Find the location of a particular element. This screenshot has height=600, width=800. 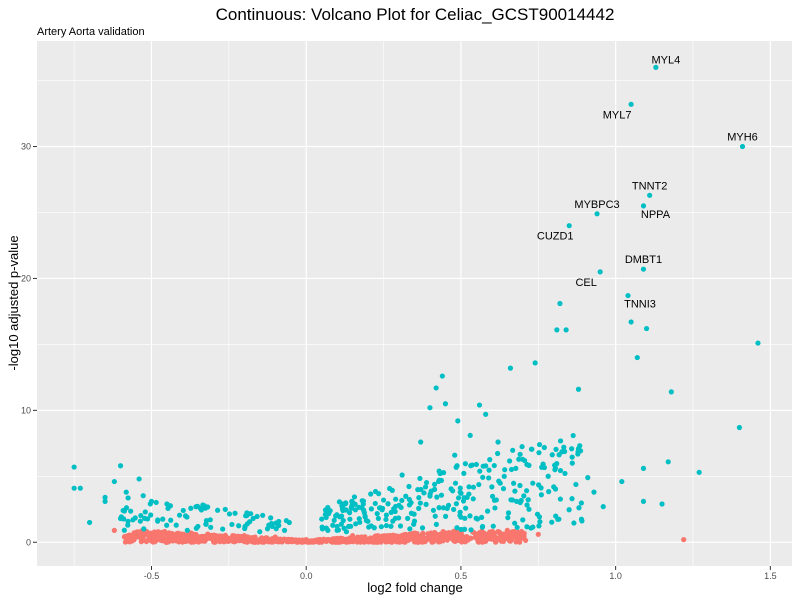

point-label-cuzd1: CUZD1 is located at coordinates (555, 237).